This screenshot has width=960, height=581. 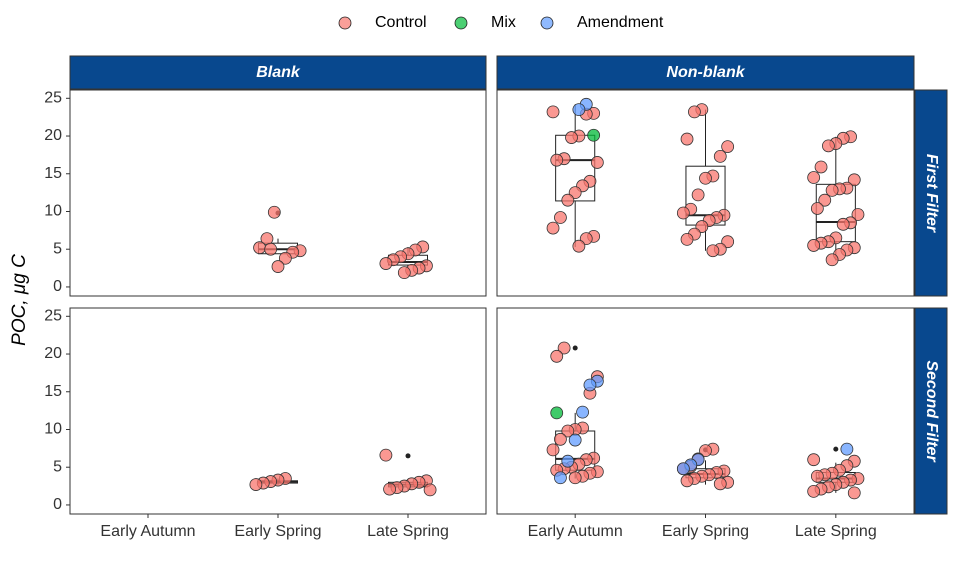 I want to click on legend-label: Control, so click(x=401, y=22).